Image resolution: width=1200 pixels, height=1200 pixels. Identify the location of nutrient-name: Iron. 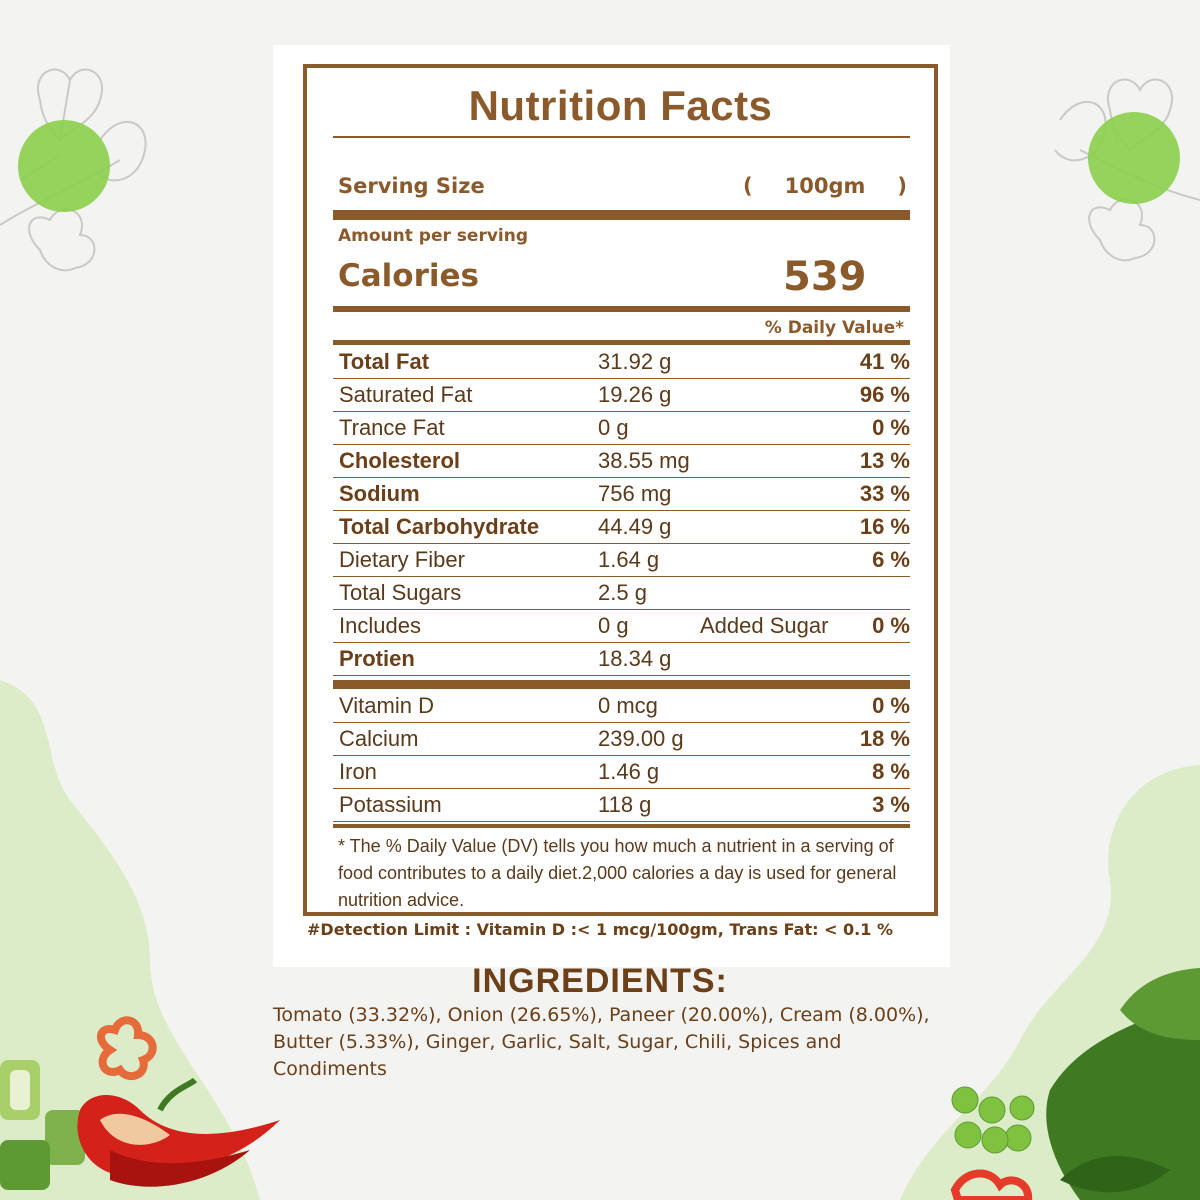
(358, 771).